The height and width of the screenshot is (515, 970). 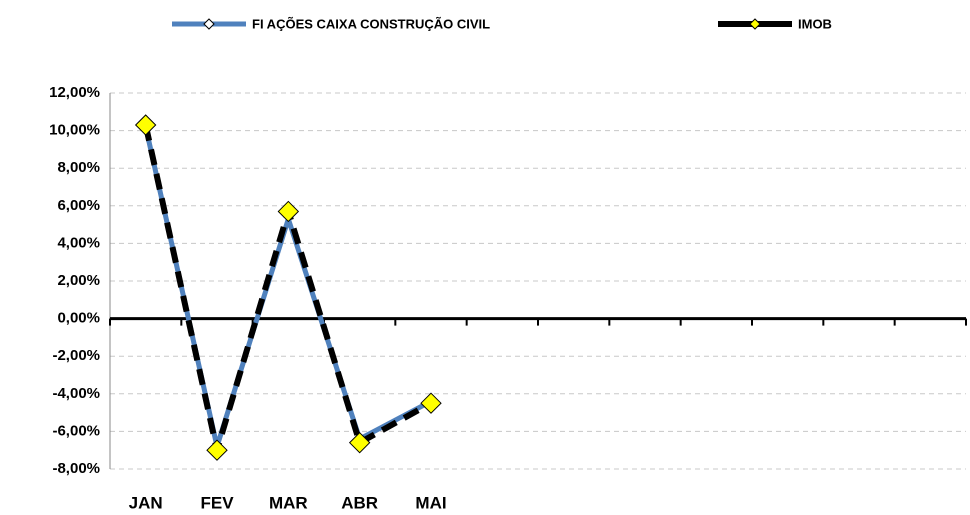 What do you see at coordinates (78, 280) in the screenshot?
I see `y-tick-label: 2,00%` at bounding box center [78, 280].